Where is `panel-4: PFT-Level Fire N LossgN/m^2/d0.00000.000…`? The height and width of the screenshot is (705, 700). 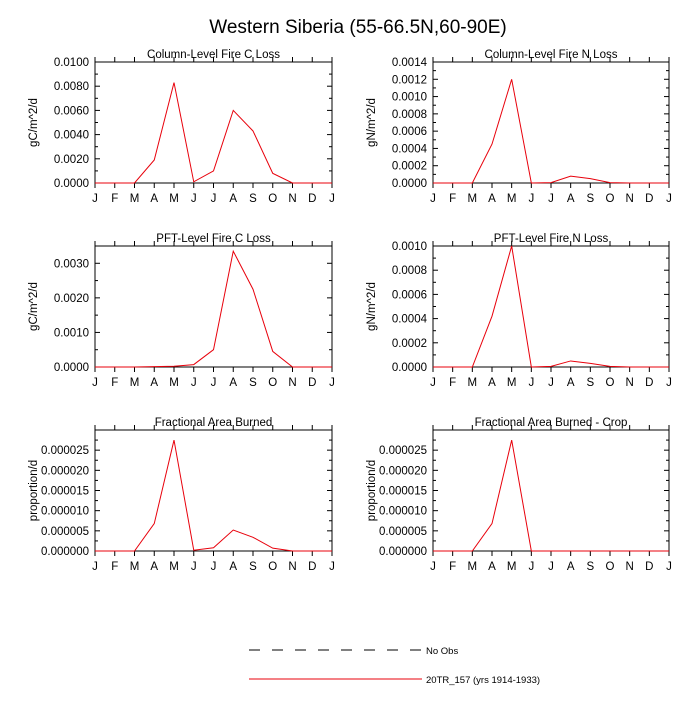
panel-4: PFT-Level Fire N LossgN/m^2/d0.00000.000… is located at coordinates (519, 311).